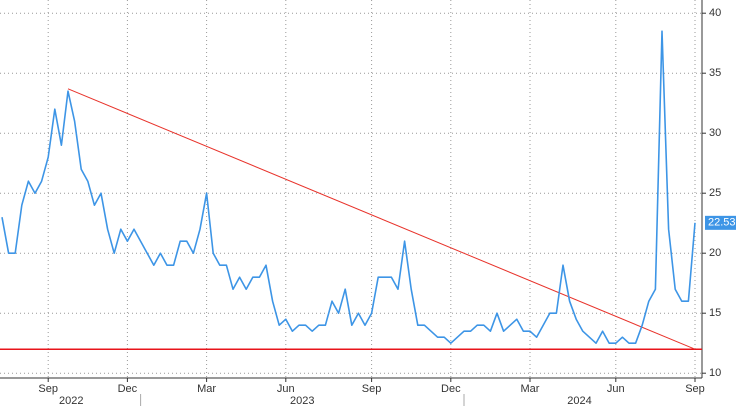  I want to click on y-tick-label: 40, so click(715, 13).